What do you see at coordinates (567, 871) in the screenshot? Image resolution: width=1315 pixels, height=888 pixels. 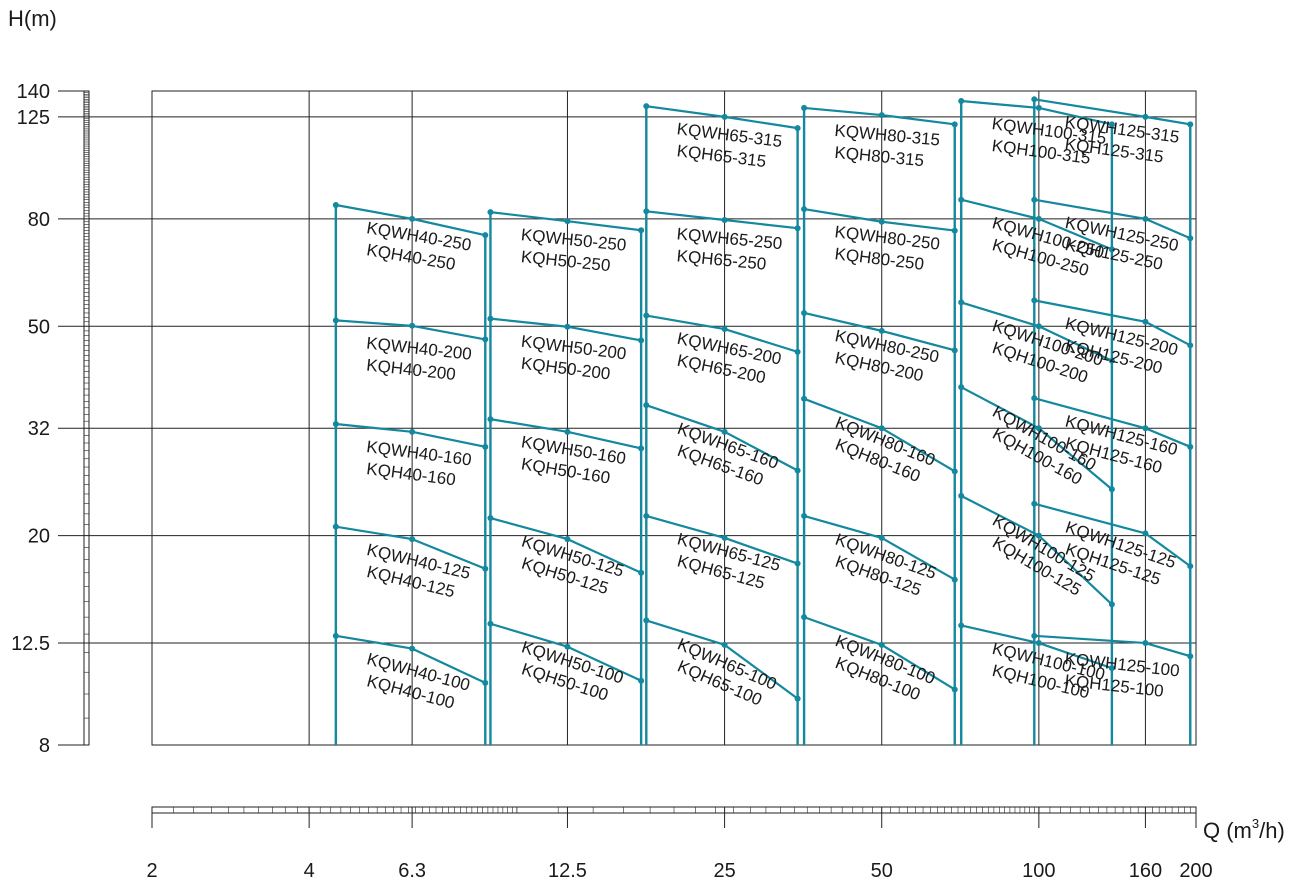 I see `x-tick-label: 12.5` at bounding box center [567, 871].